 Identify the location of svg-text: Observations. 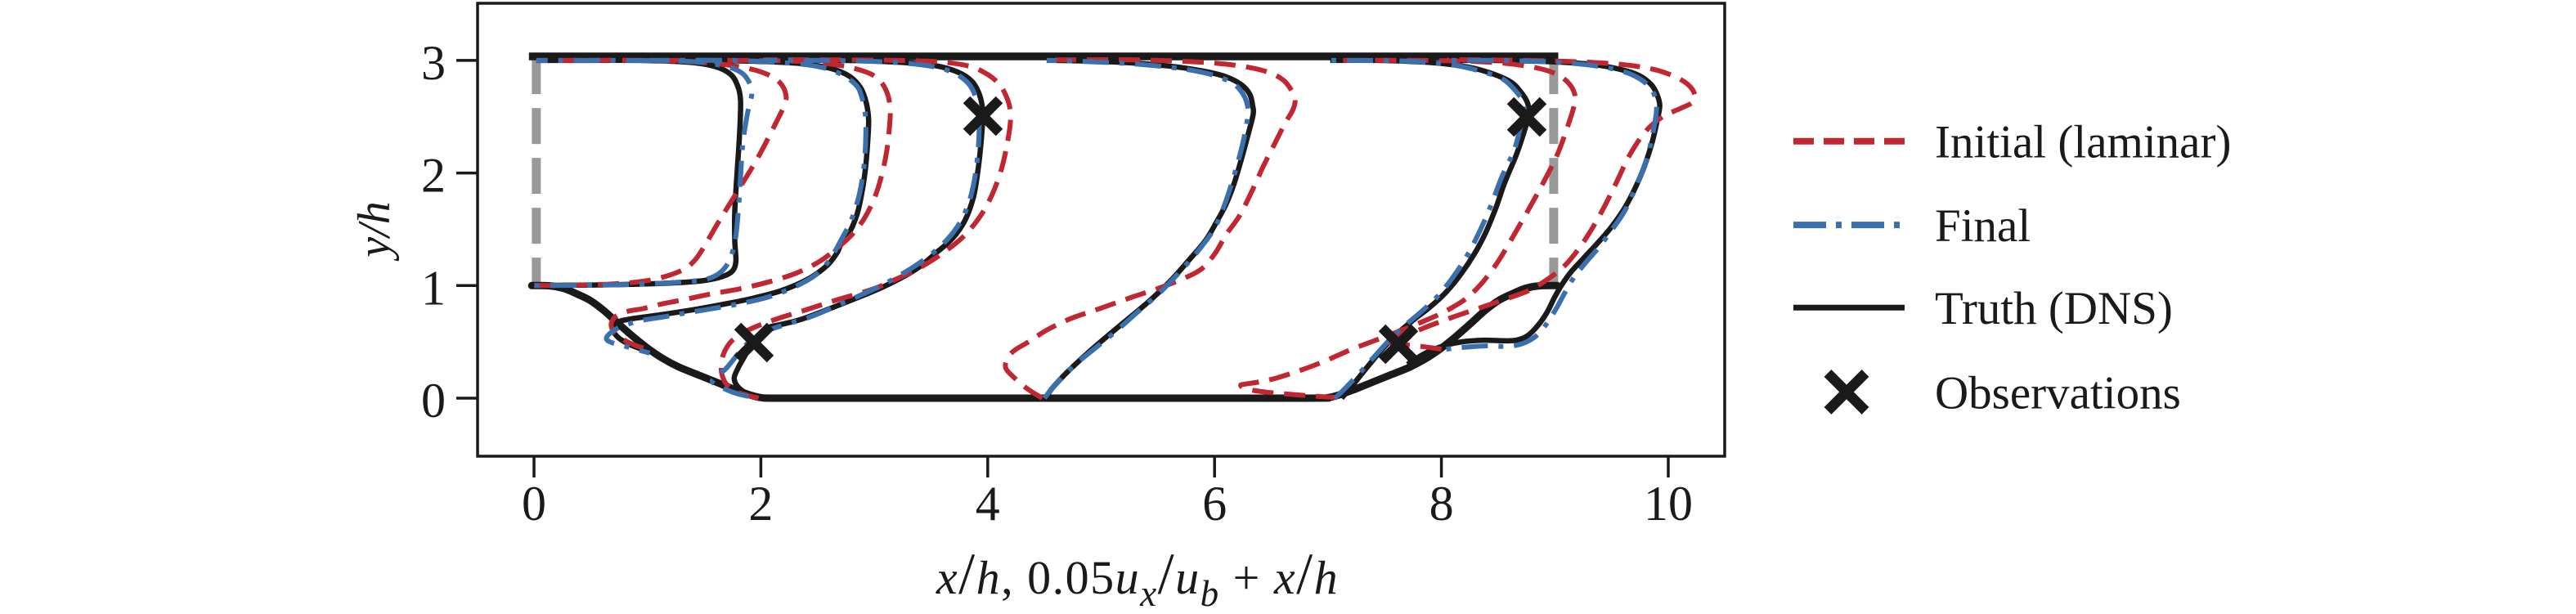
(2058, 393).